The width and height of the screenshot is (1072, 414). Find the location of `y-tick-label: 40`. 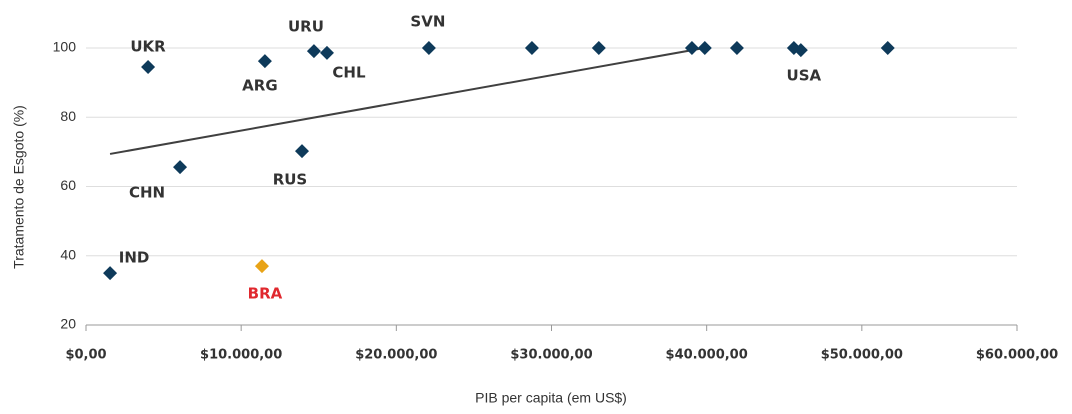

y-tick-label: 40 is located at coordinates (68, 254).